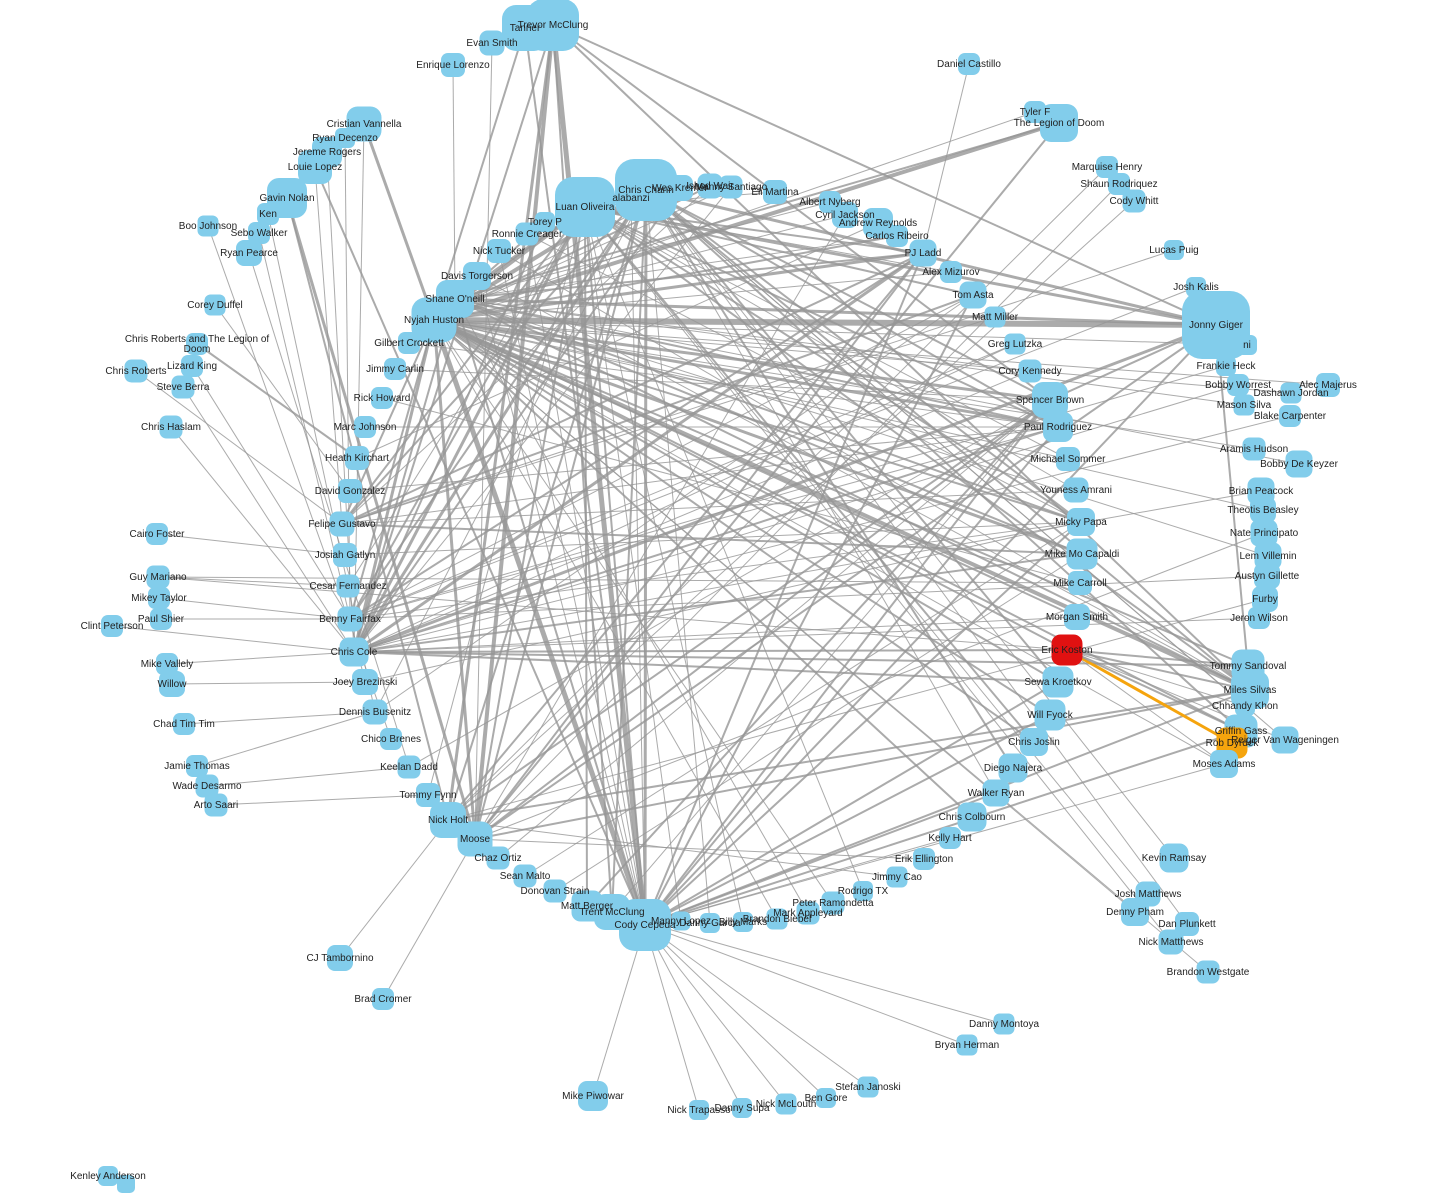  I want to click on node-kevin-ramsay, so click(1174, 858).